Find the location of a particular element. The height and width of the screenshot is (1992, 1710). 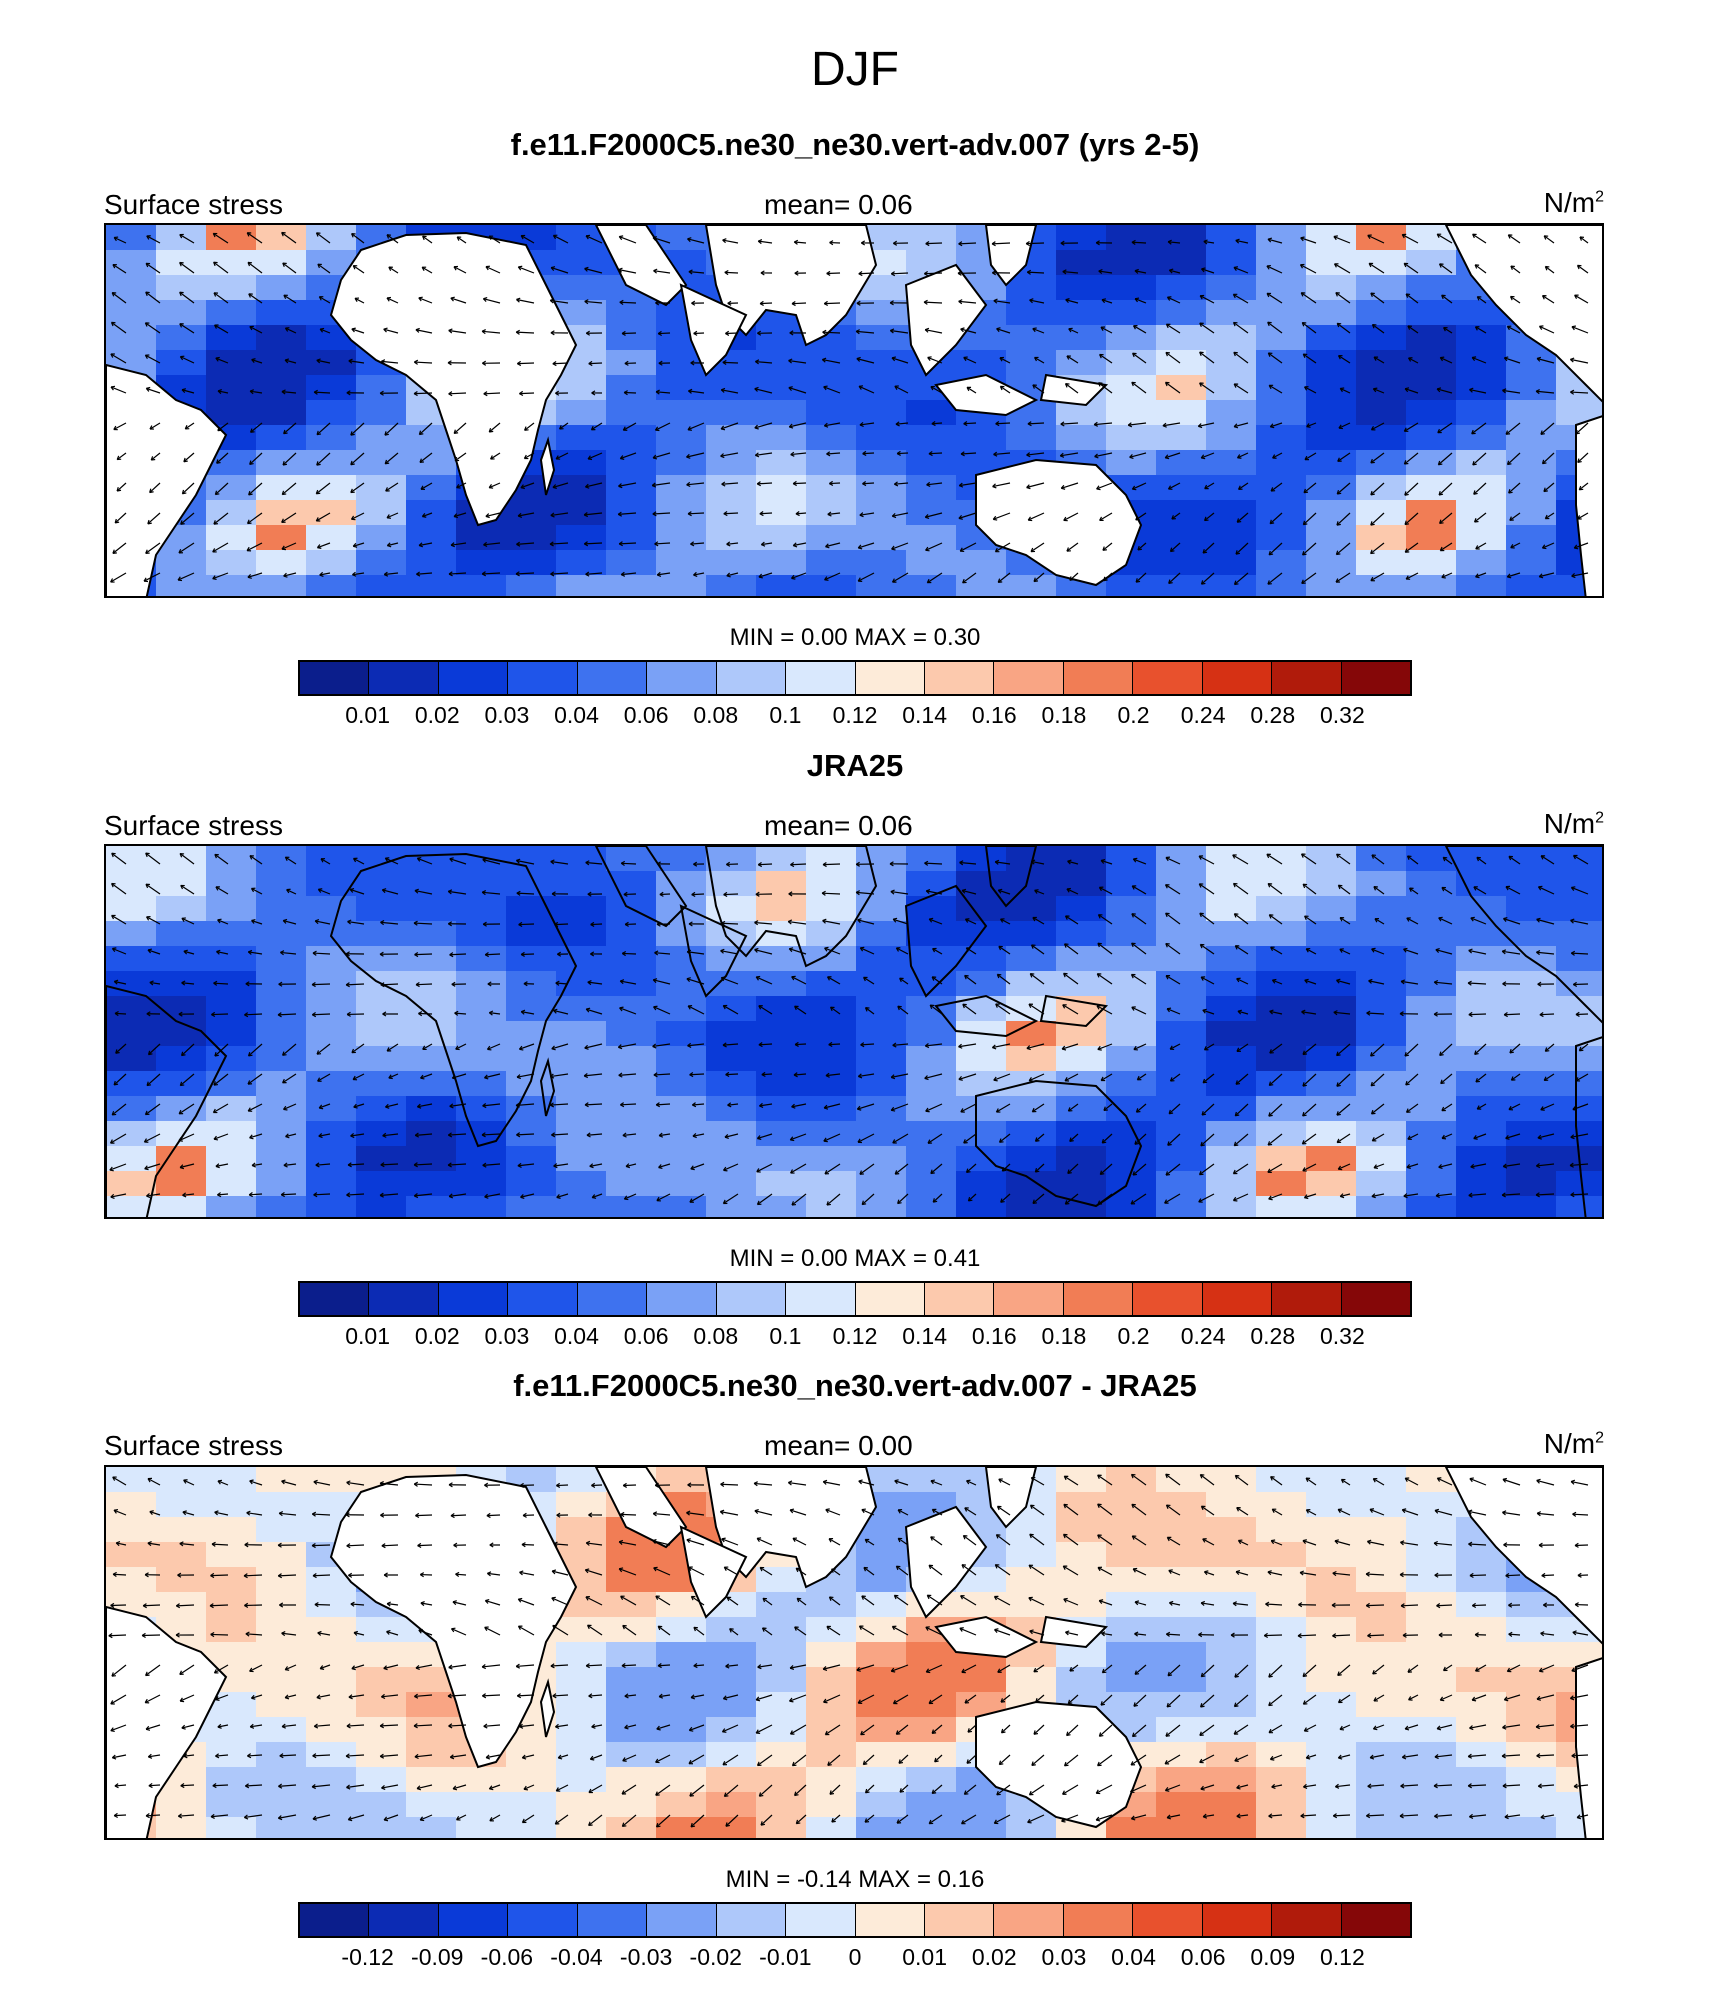

colorbar-tick-label: 0 is located at coordinates (855, 1957).